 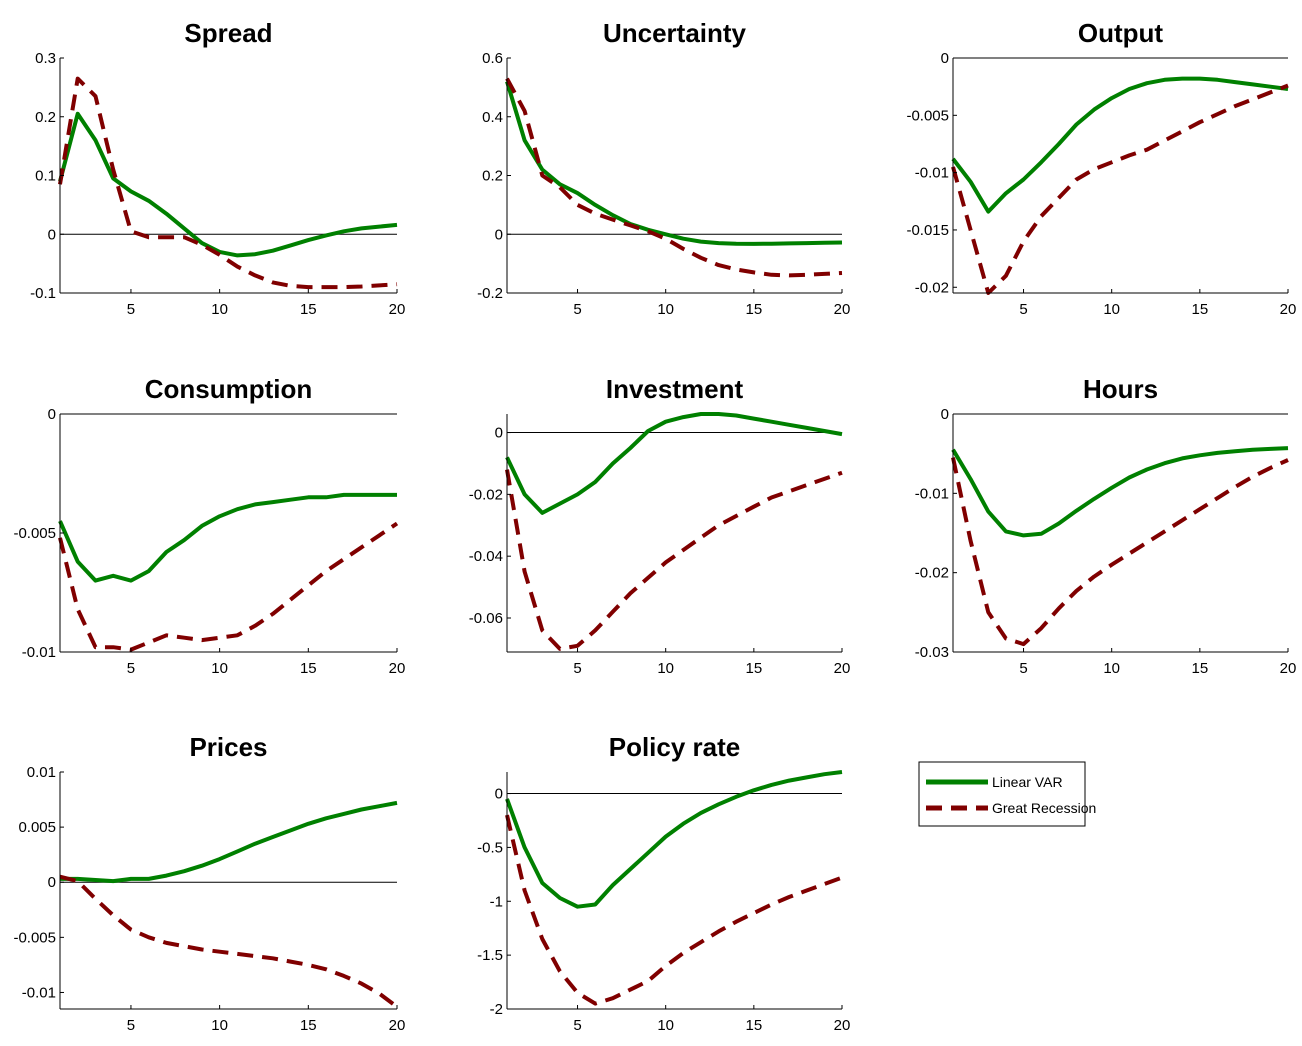 I want to click on panel-spread: Spread 5 10 15 20 -0.1 0 0.1 0.2 0.3, so click(x=217, y=168).